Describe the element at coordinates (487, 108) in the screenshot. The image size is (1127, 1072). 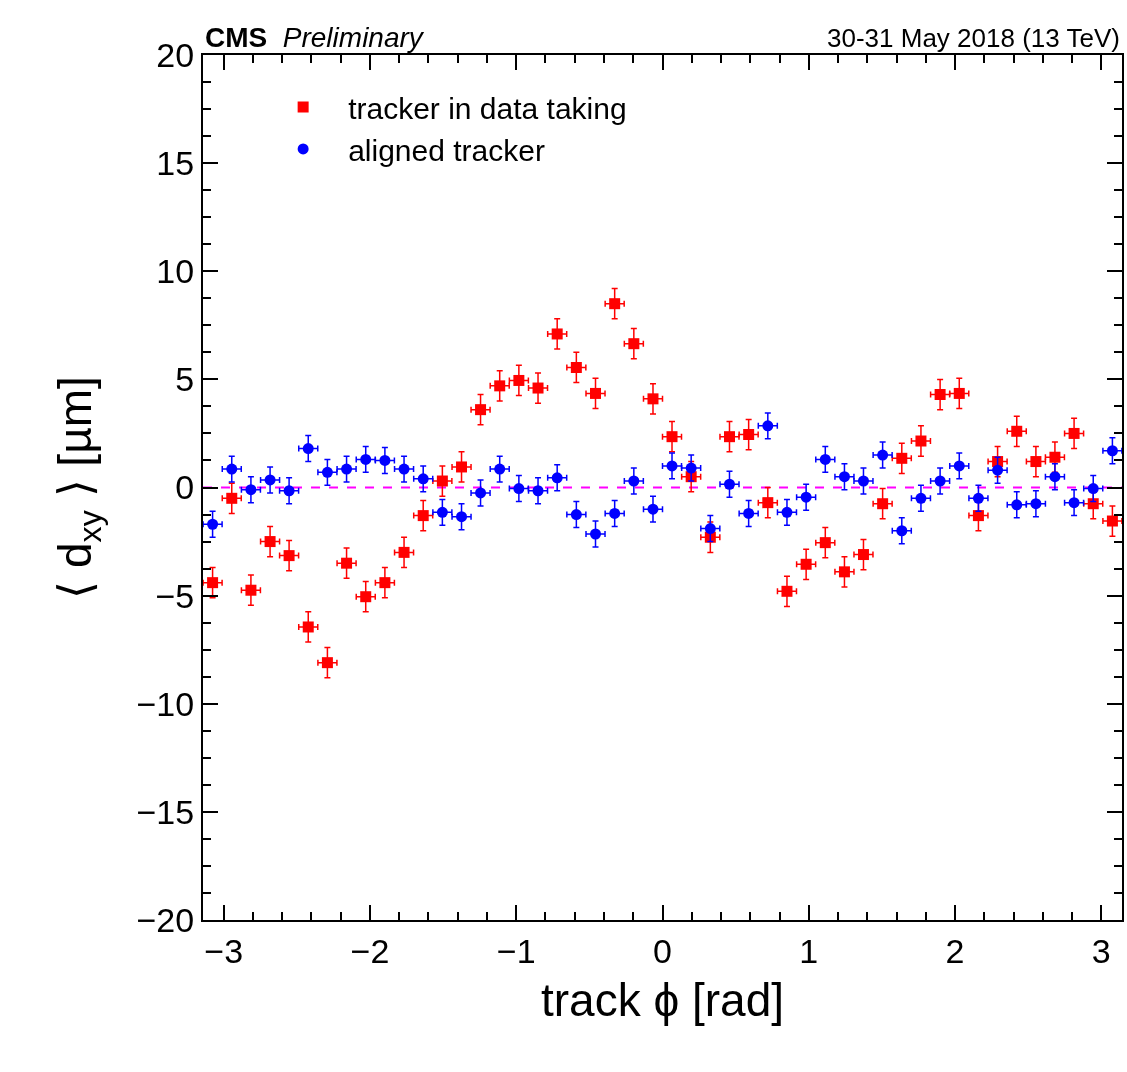
I see `legend-label: tracker in data taking` at that location.